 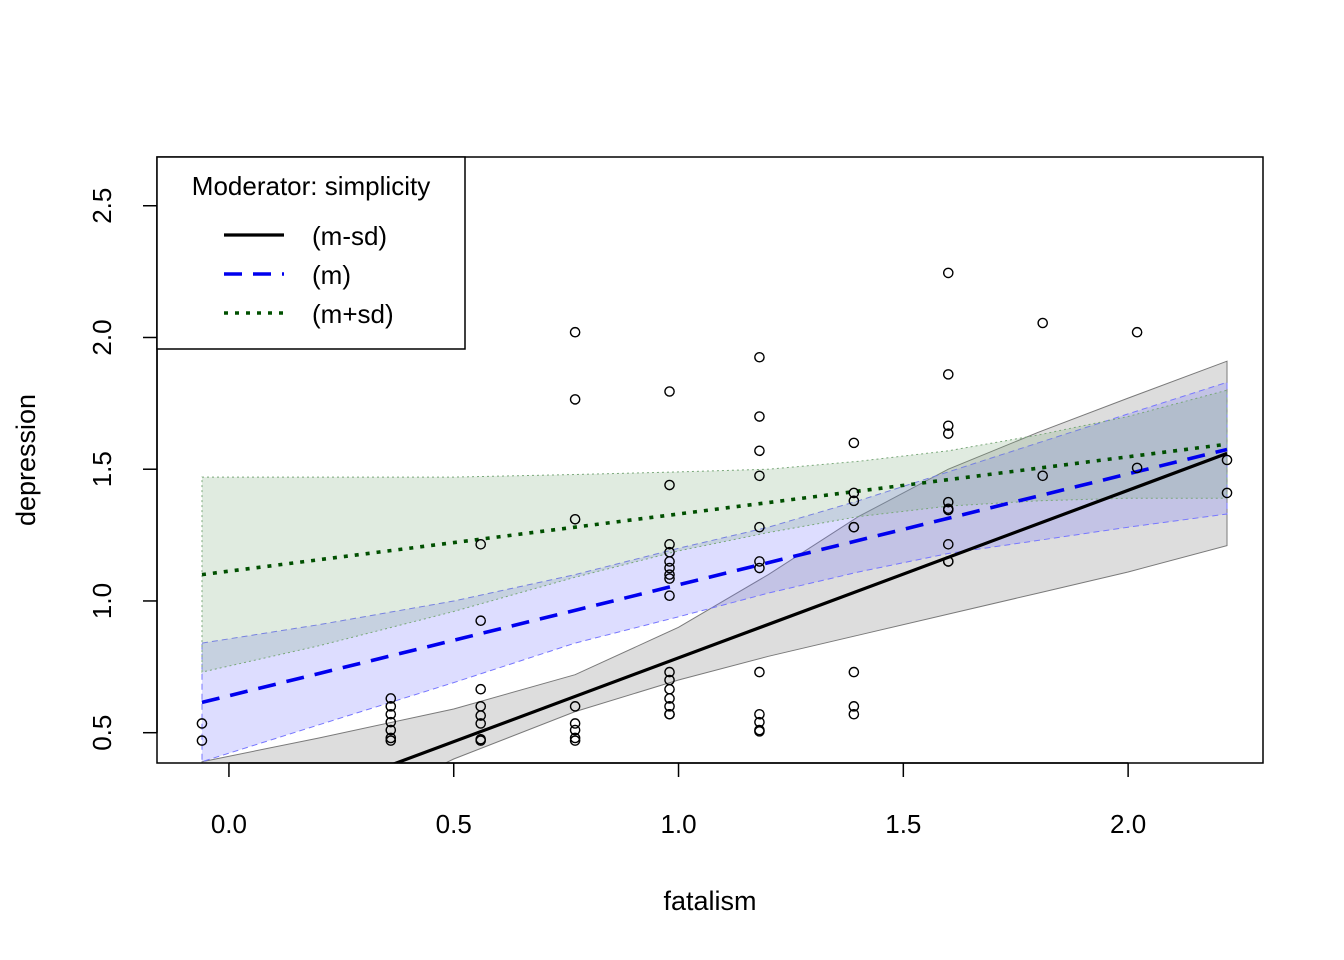 What do you see at coordinates (349, 236) in the screenshot?
I see `legend-label-m-minus-sd: (m-sd)` at bounding box center [349, 236].